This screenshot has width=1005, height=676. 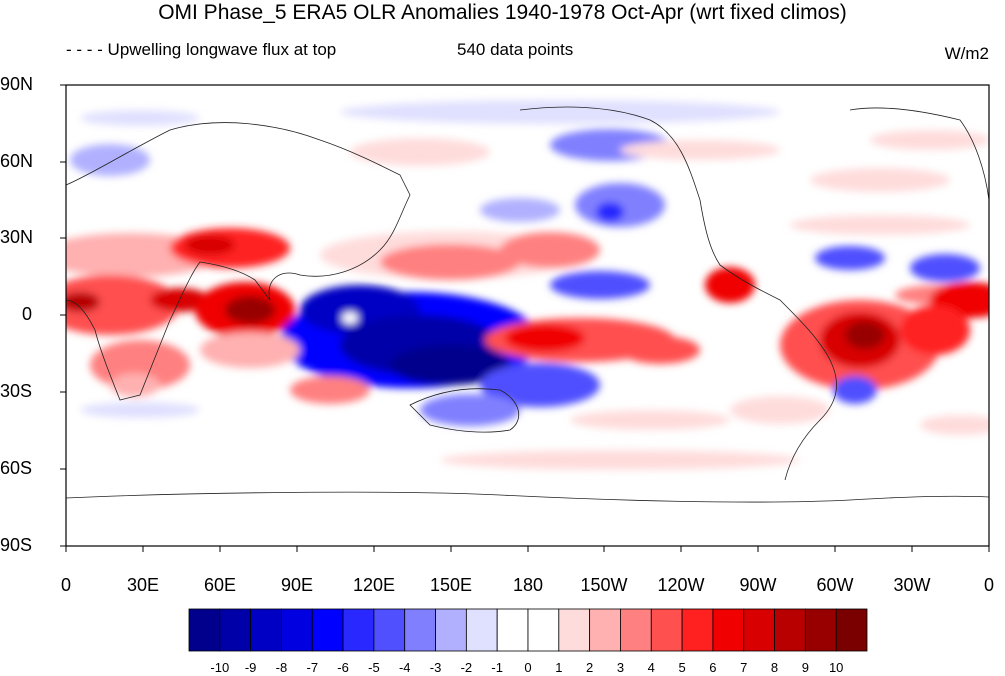 I want to click on colorbar-label: 4, so click(x=651, y=667).